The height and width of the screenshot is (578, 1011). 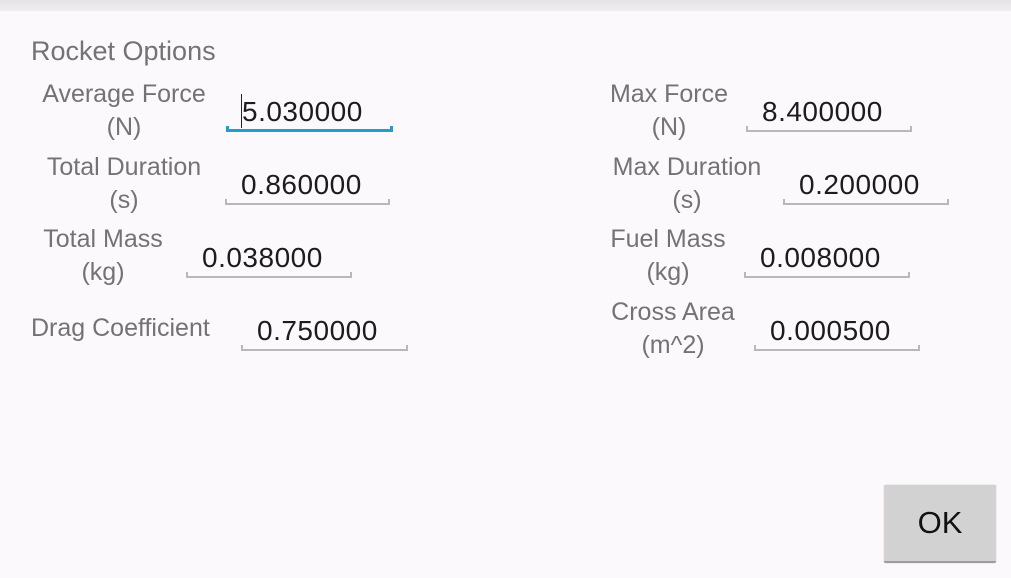 What do you see at coordinates (837, 331) in the screenshot?
I see `cross-area-input: 0.000500` at bounding box center [837, 331].